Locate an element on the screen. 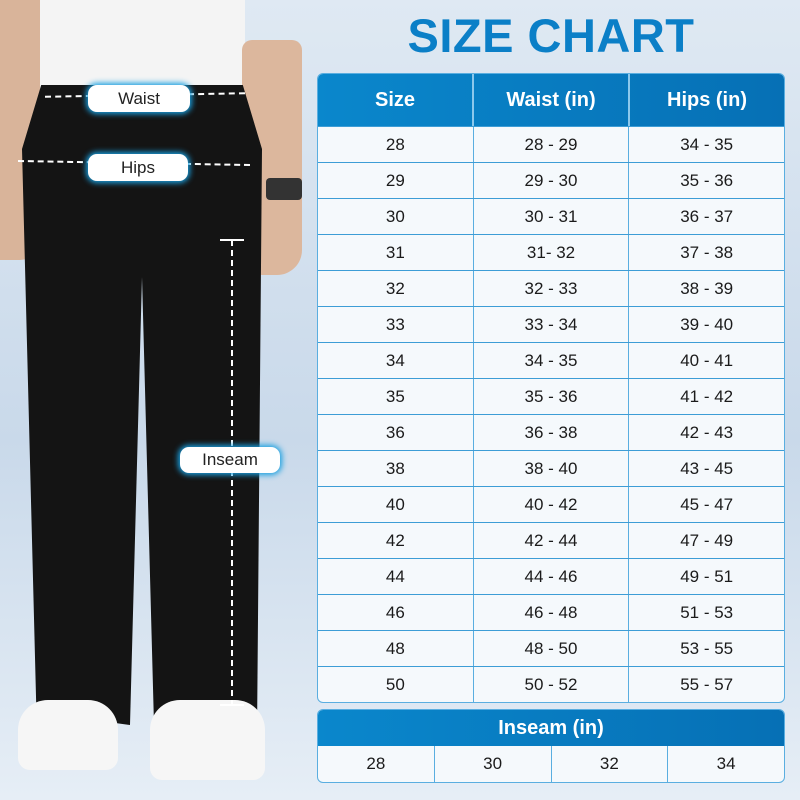  table-row: 44 44 - 46 49 - 51 is located at coordinates (551, 576).